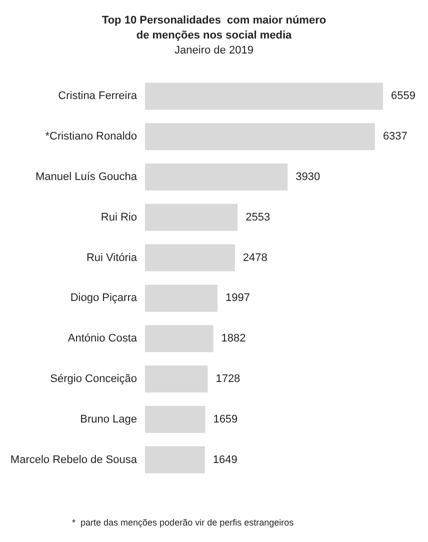 The height and width of the screenshot is (542, 428). I want to click on y-tick-label: Rui Vitória, so click(112, 258).